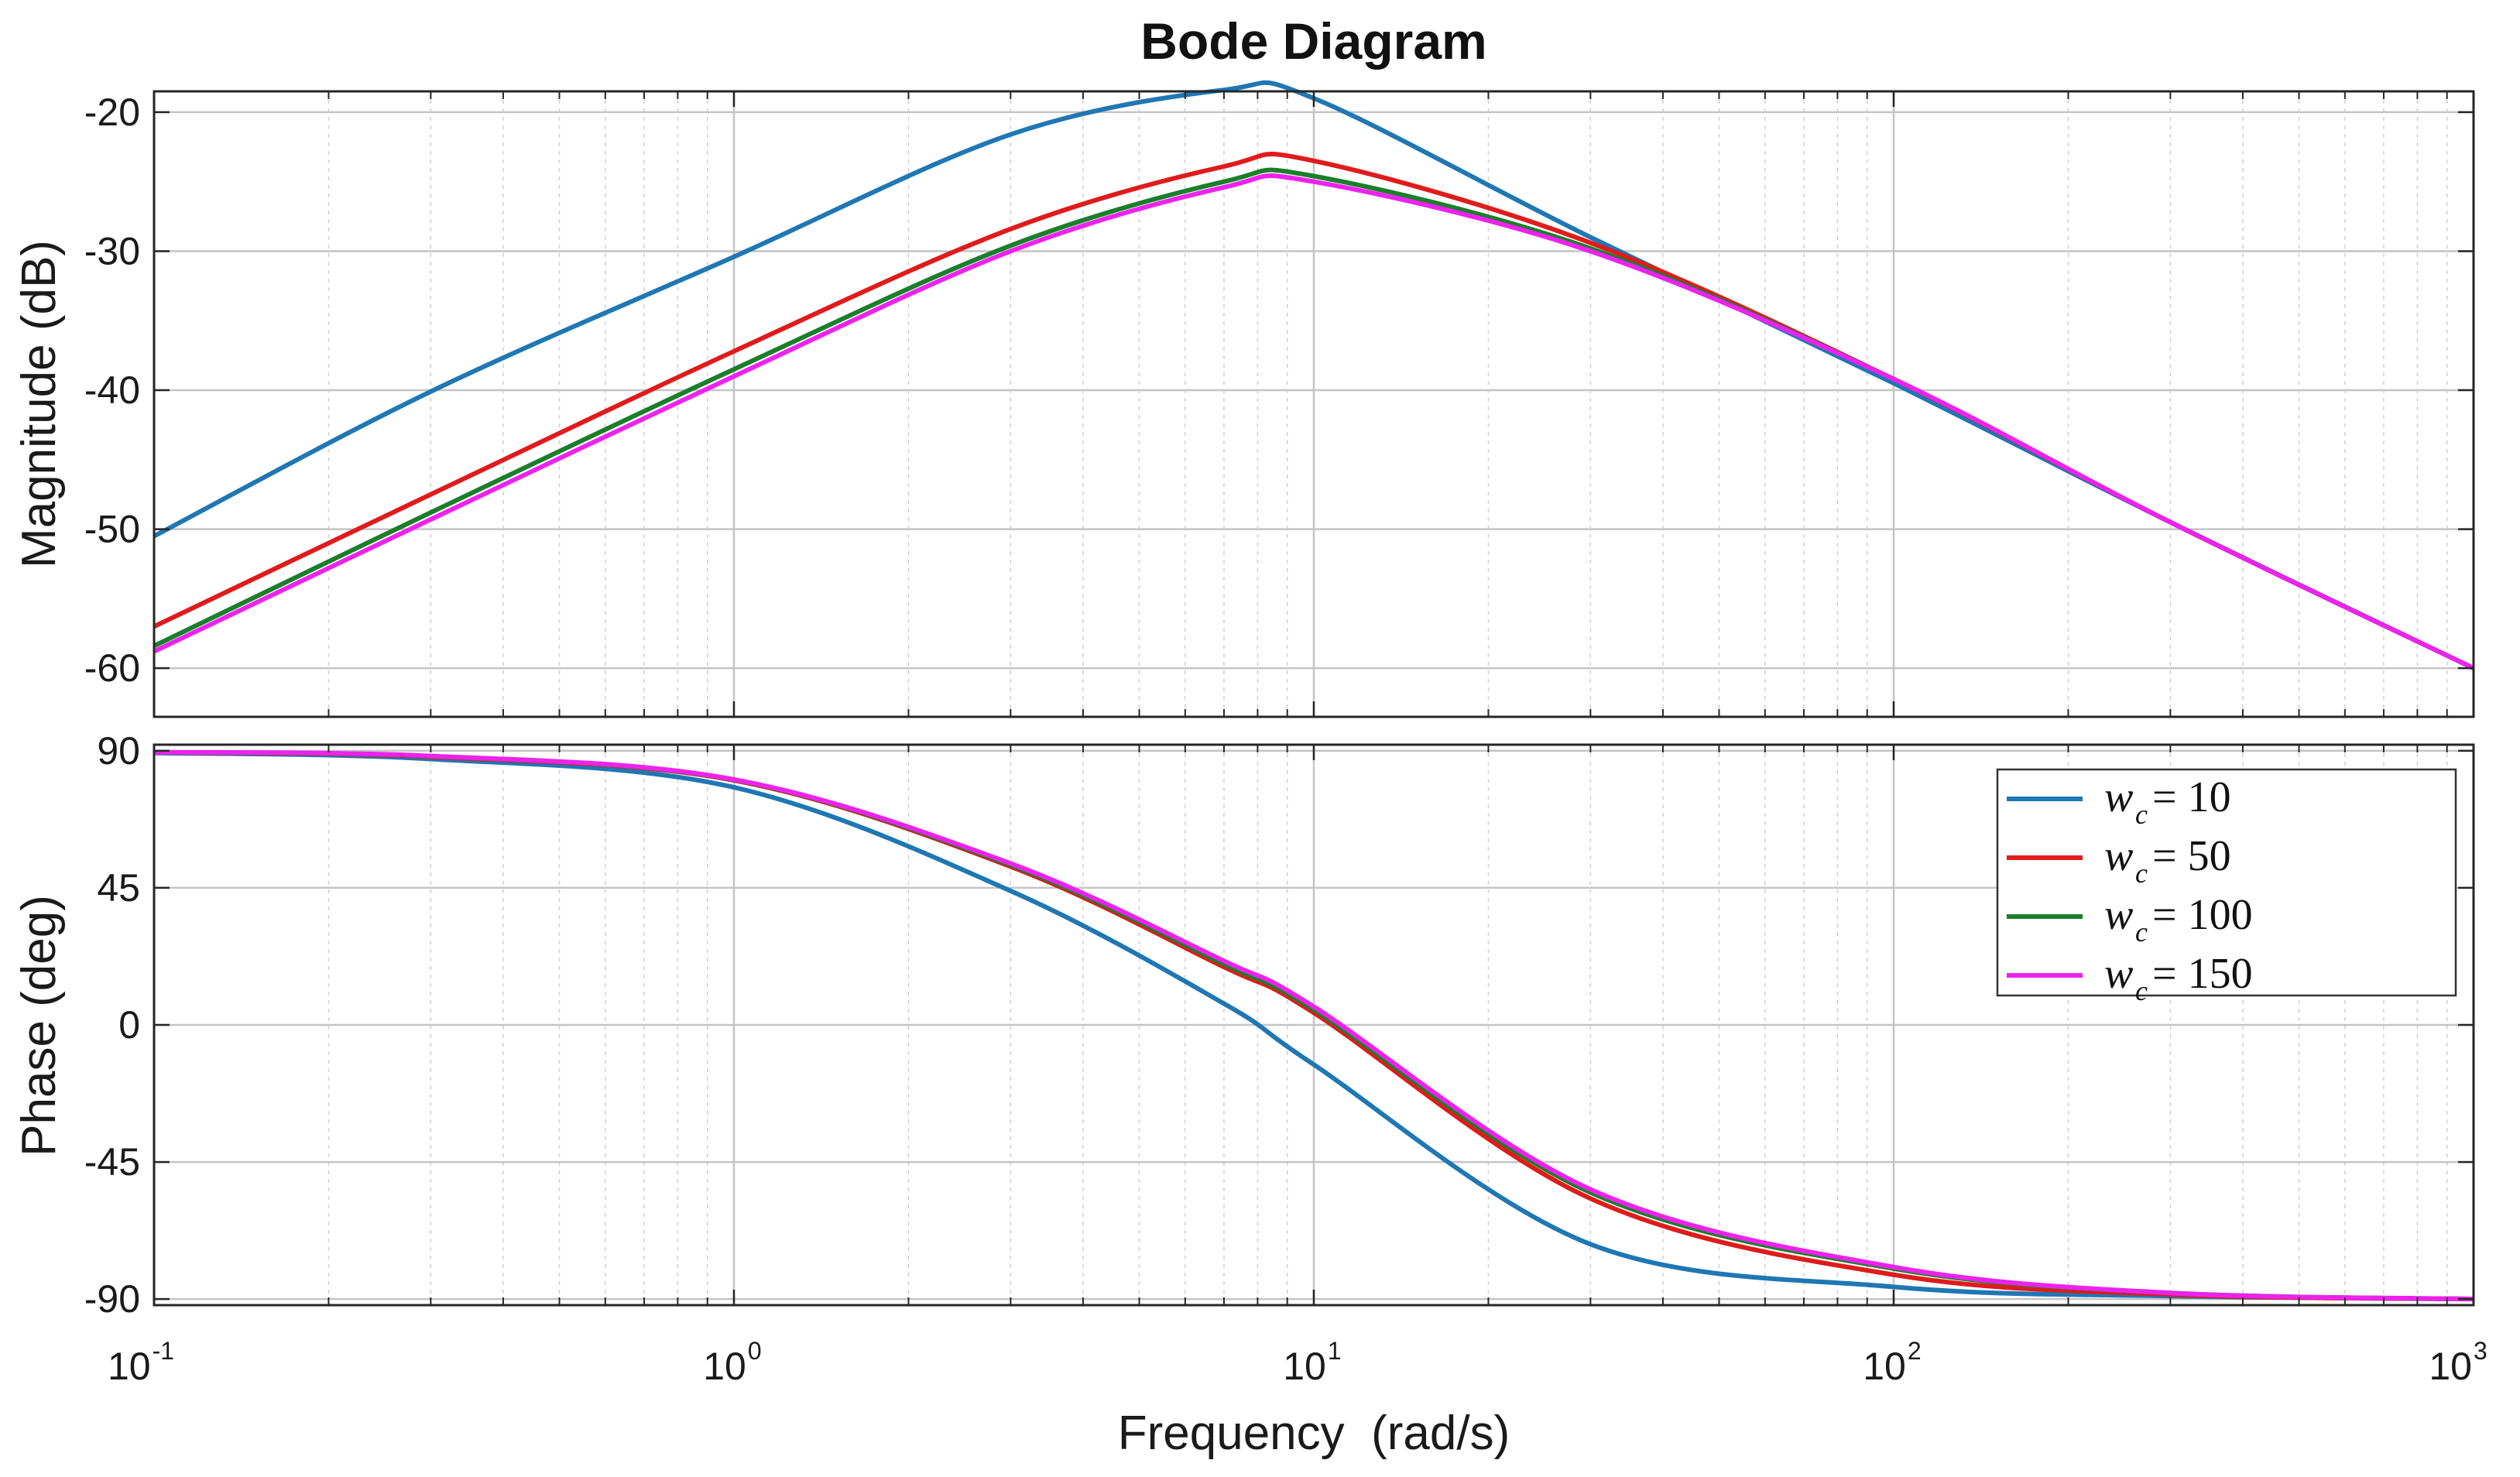 The image size is (2520, 1477). I want to click on phase-axis-label: Phase (deg), so click(39, 1026).